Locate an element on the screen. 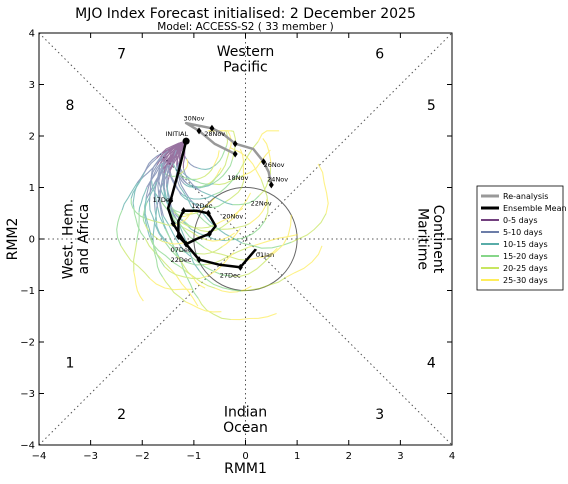 Image resolution: width=568 pixels, height=484 pixels. legend-entry-label: 5-10 days is located at coordinates (523, 232).